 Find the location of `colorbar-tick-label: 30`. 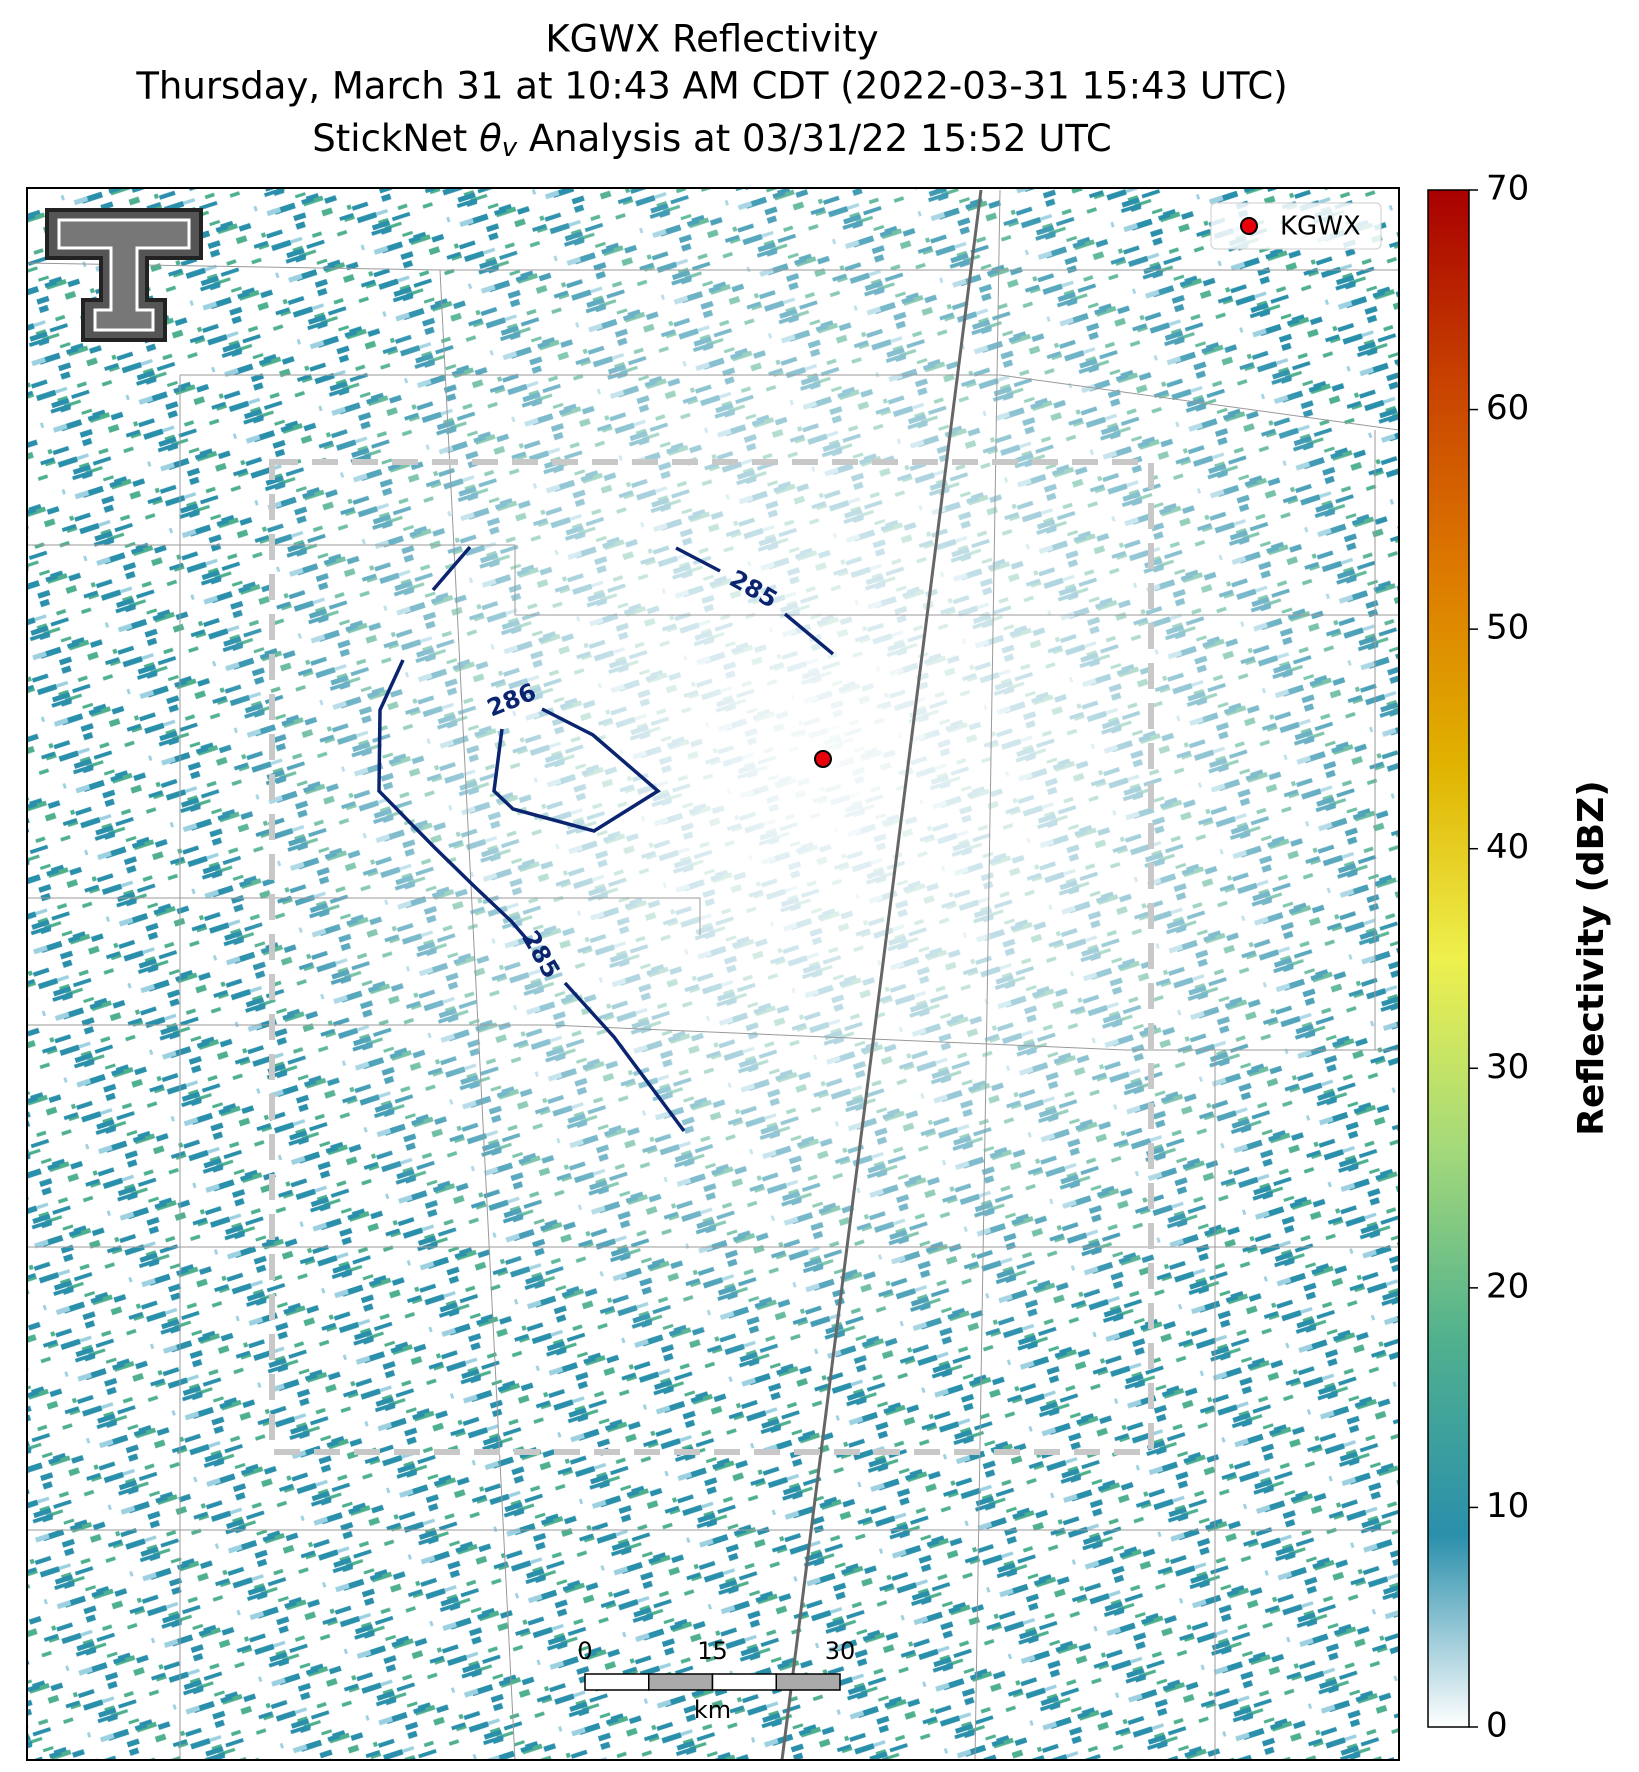

colorbar-tick-label: 30 is located at coordinates (1507, 1067).